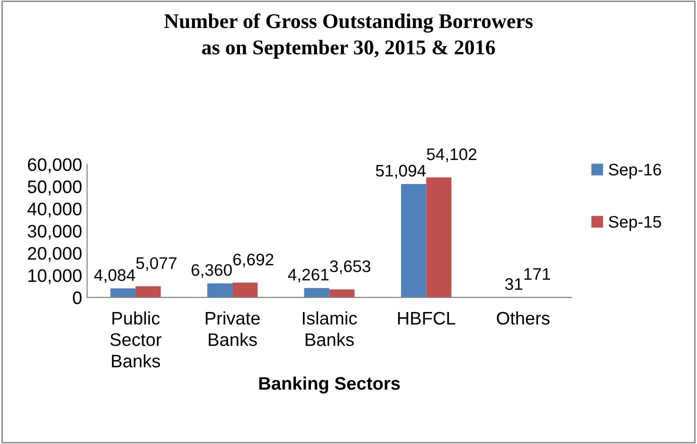 The height and width of the screenshot is (444, 697). What do you see at coordinates (401, 171) in the screenshot?
I see `data-label: 51,094` at bounding box center [401, 171].